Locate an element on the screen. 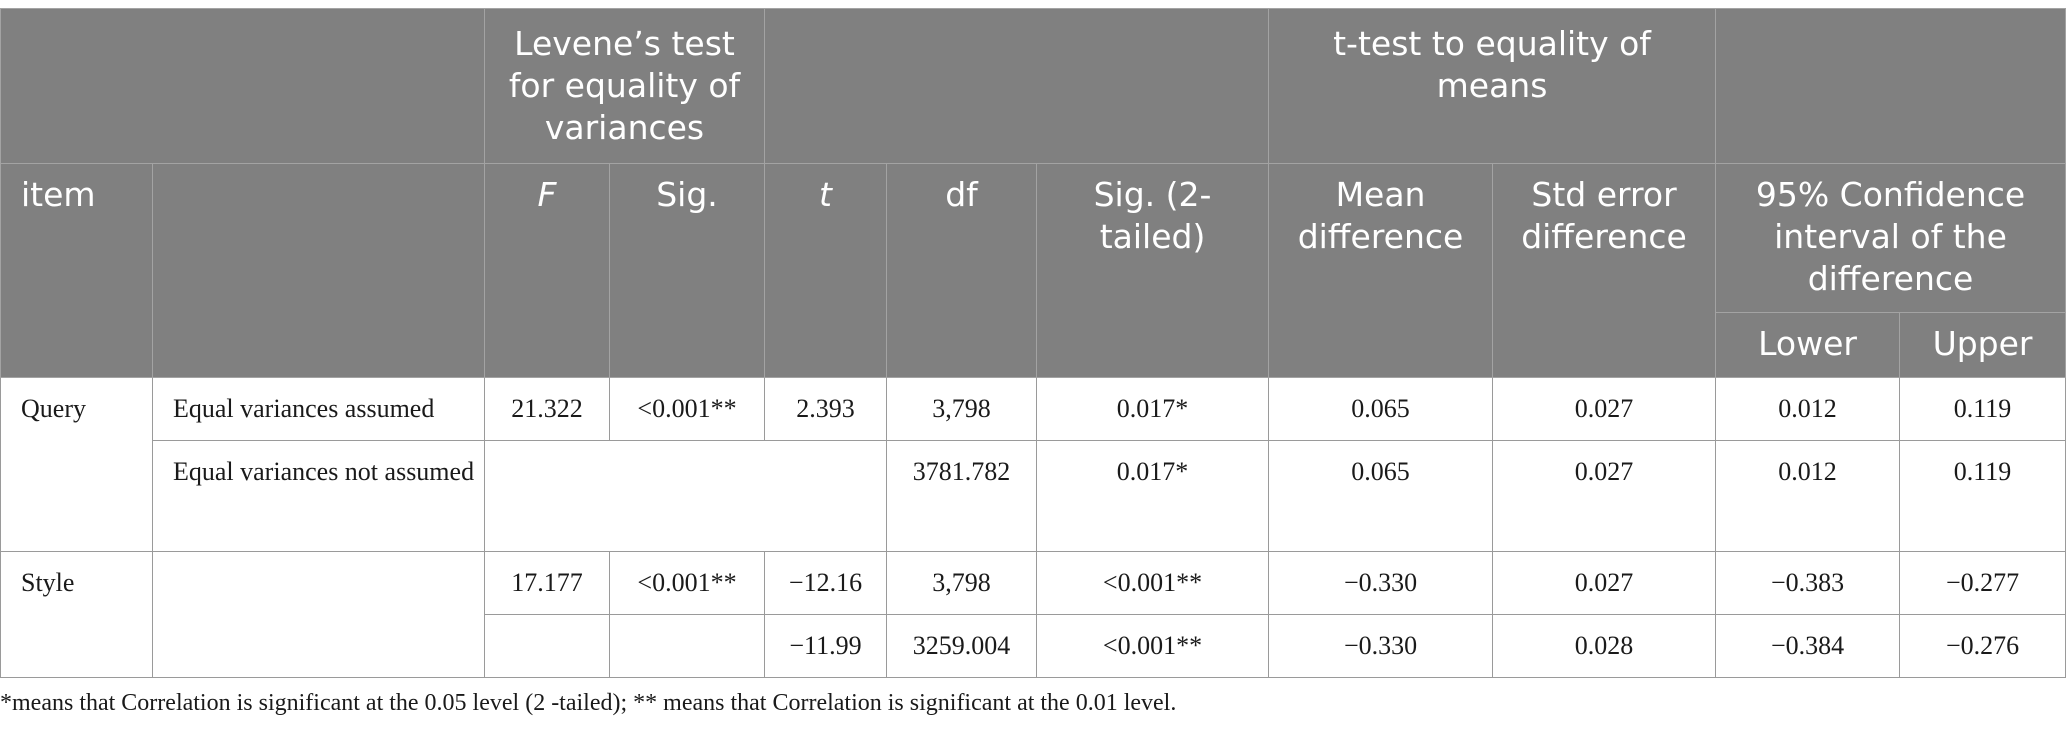 The image size is (2067, 736). cell-item: Style is located at coordinates (76, 614).